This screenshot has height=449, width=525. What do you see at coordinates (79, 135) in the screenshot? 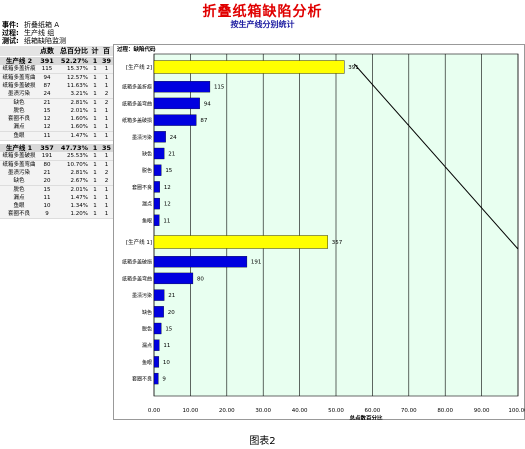
I see `table-cell: 1.47%` at bounding box center [79, 135].